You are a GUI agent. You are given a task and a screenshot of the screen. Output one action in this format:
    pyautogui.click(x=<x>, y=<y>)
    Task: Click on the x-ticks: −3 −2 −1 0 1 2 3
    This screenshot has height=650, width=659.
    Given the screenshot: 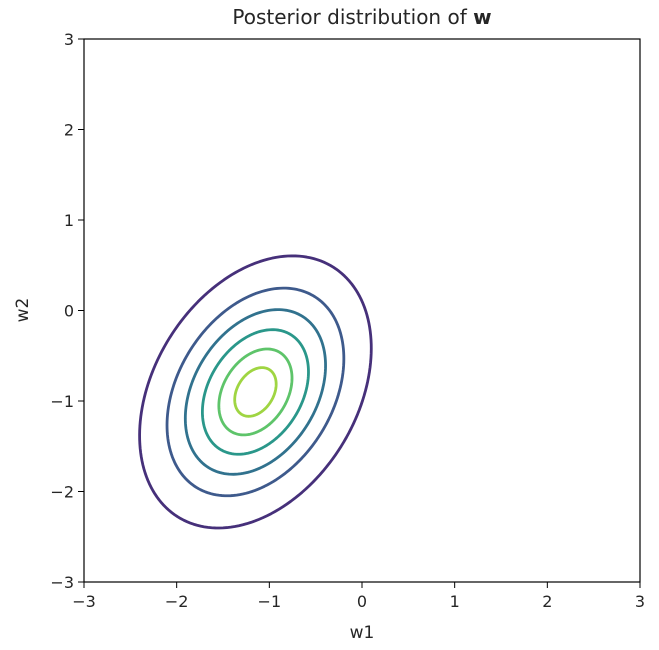 What is the action you would take?
    pyautogui.click(x=358, y=596)
    